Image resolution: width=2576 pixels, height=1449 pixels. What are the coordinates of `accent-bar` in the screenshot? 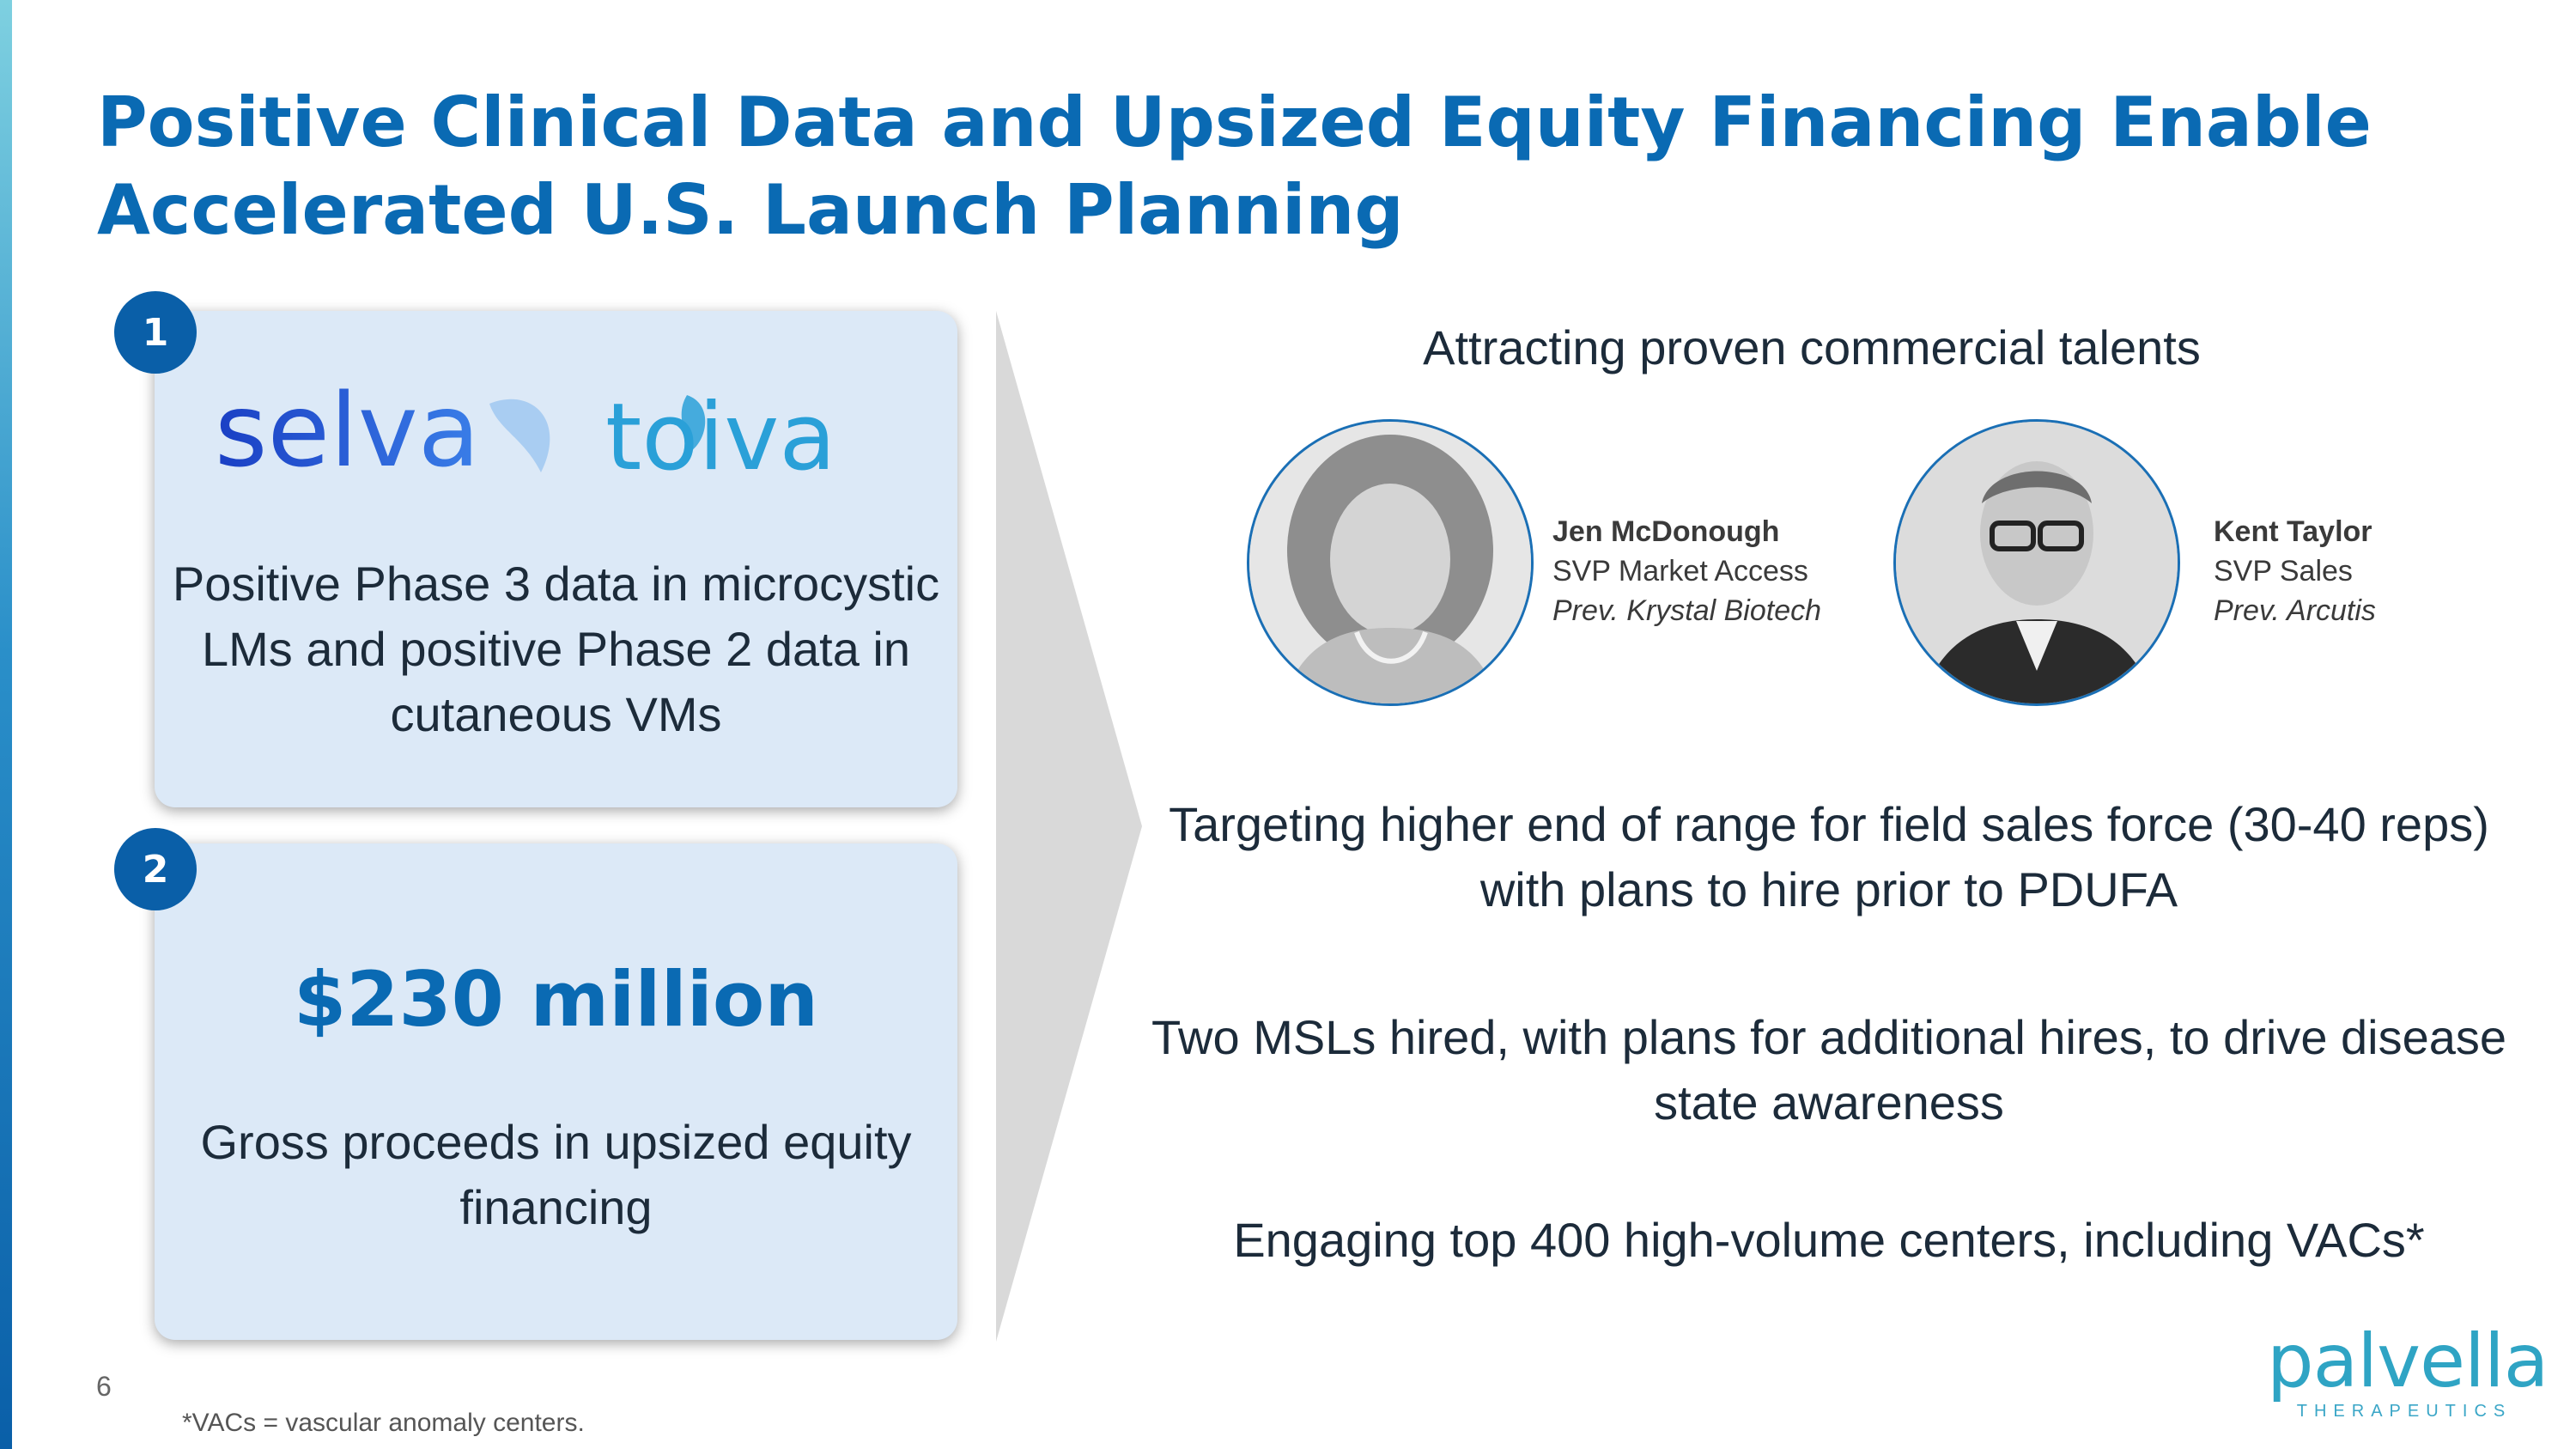 It's located at (6, 724).